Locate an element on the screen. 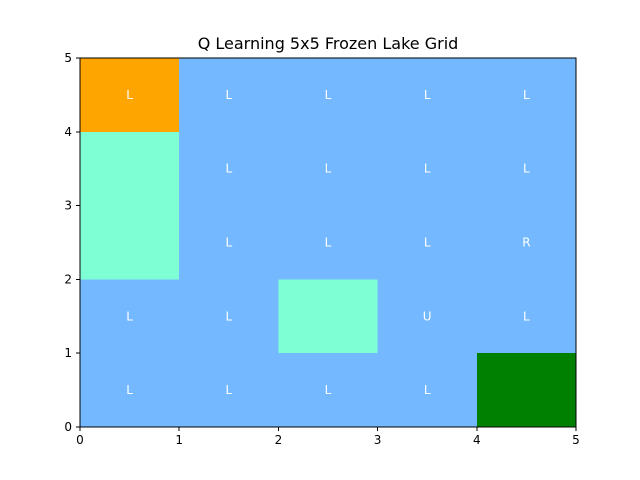  y-tick-label: 3 is located at coordinates (68, 206).